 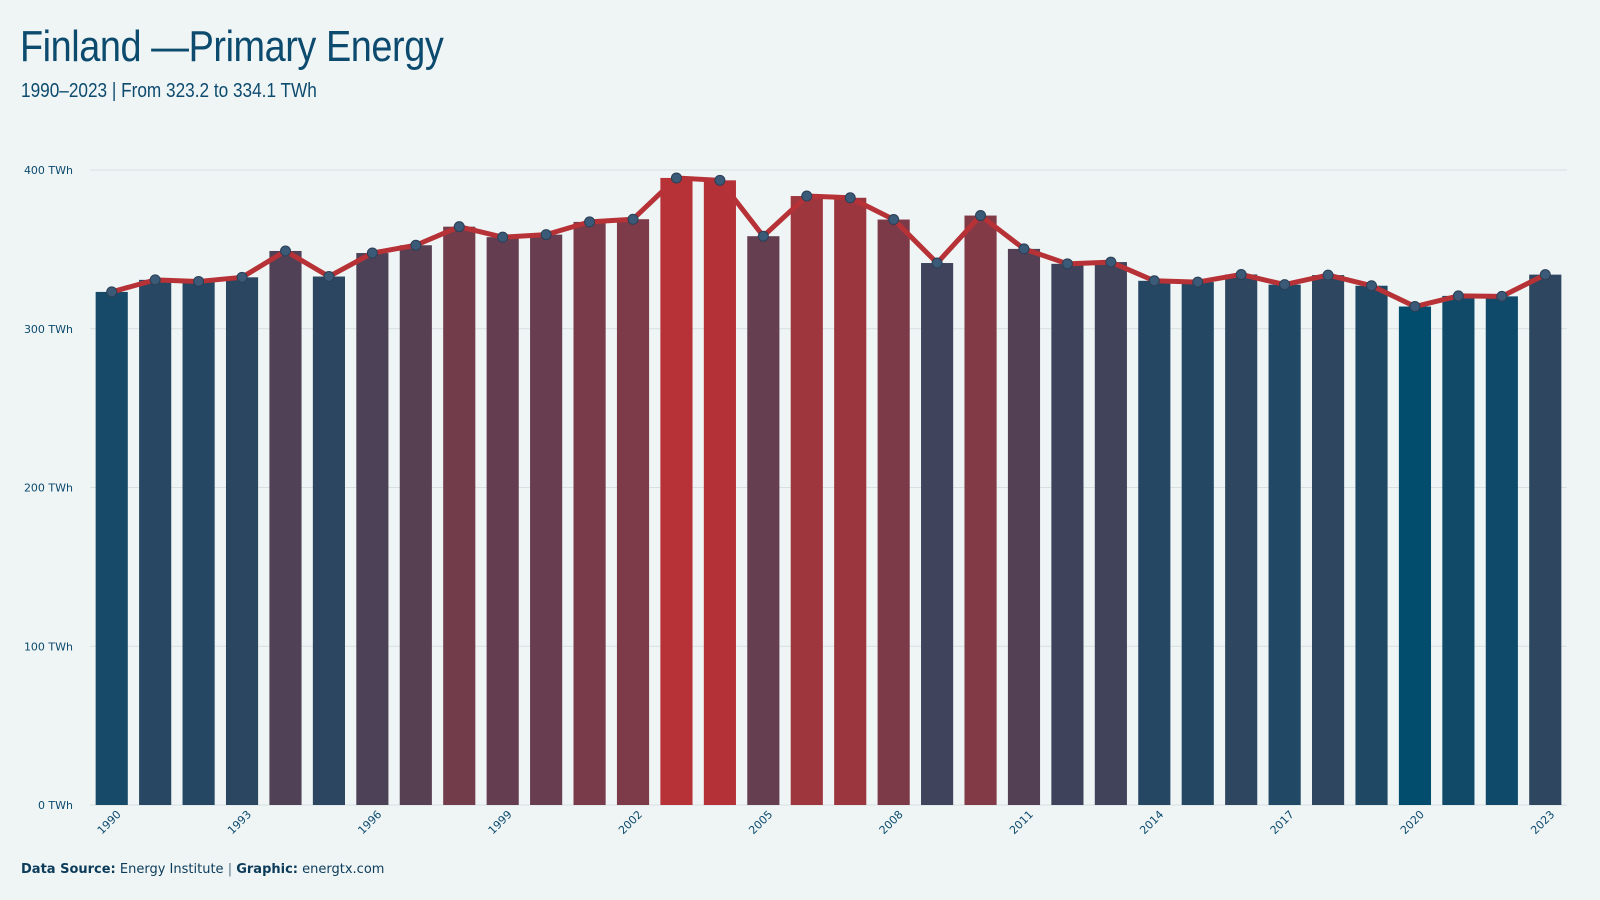 What do you see at coordinates (676, 491) in the screenshot?
I see `bar-2003` at bounding box center [676, 491].